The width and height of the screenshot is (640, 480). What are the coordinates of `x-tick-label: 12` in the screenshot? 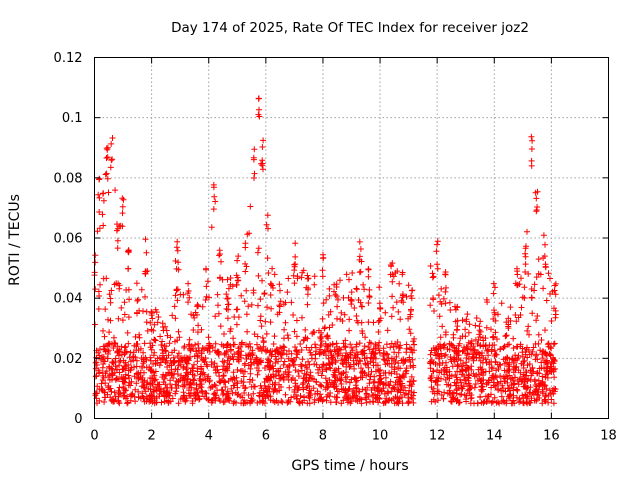 It's located at (437, 436).